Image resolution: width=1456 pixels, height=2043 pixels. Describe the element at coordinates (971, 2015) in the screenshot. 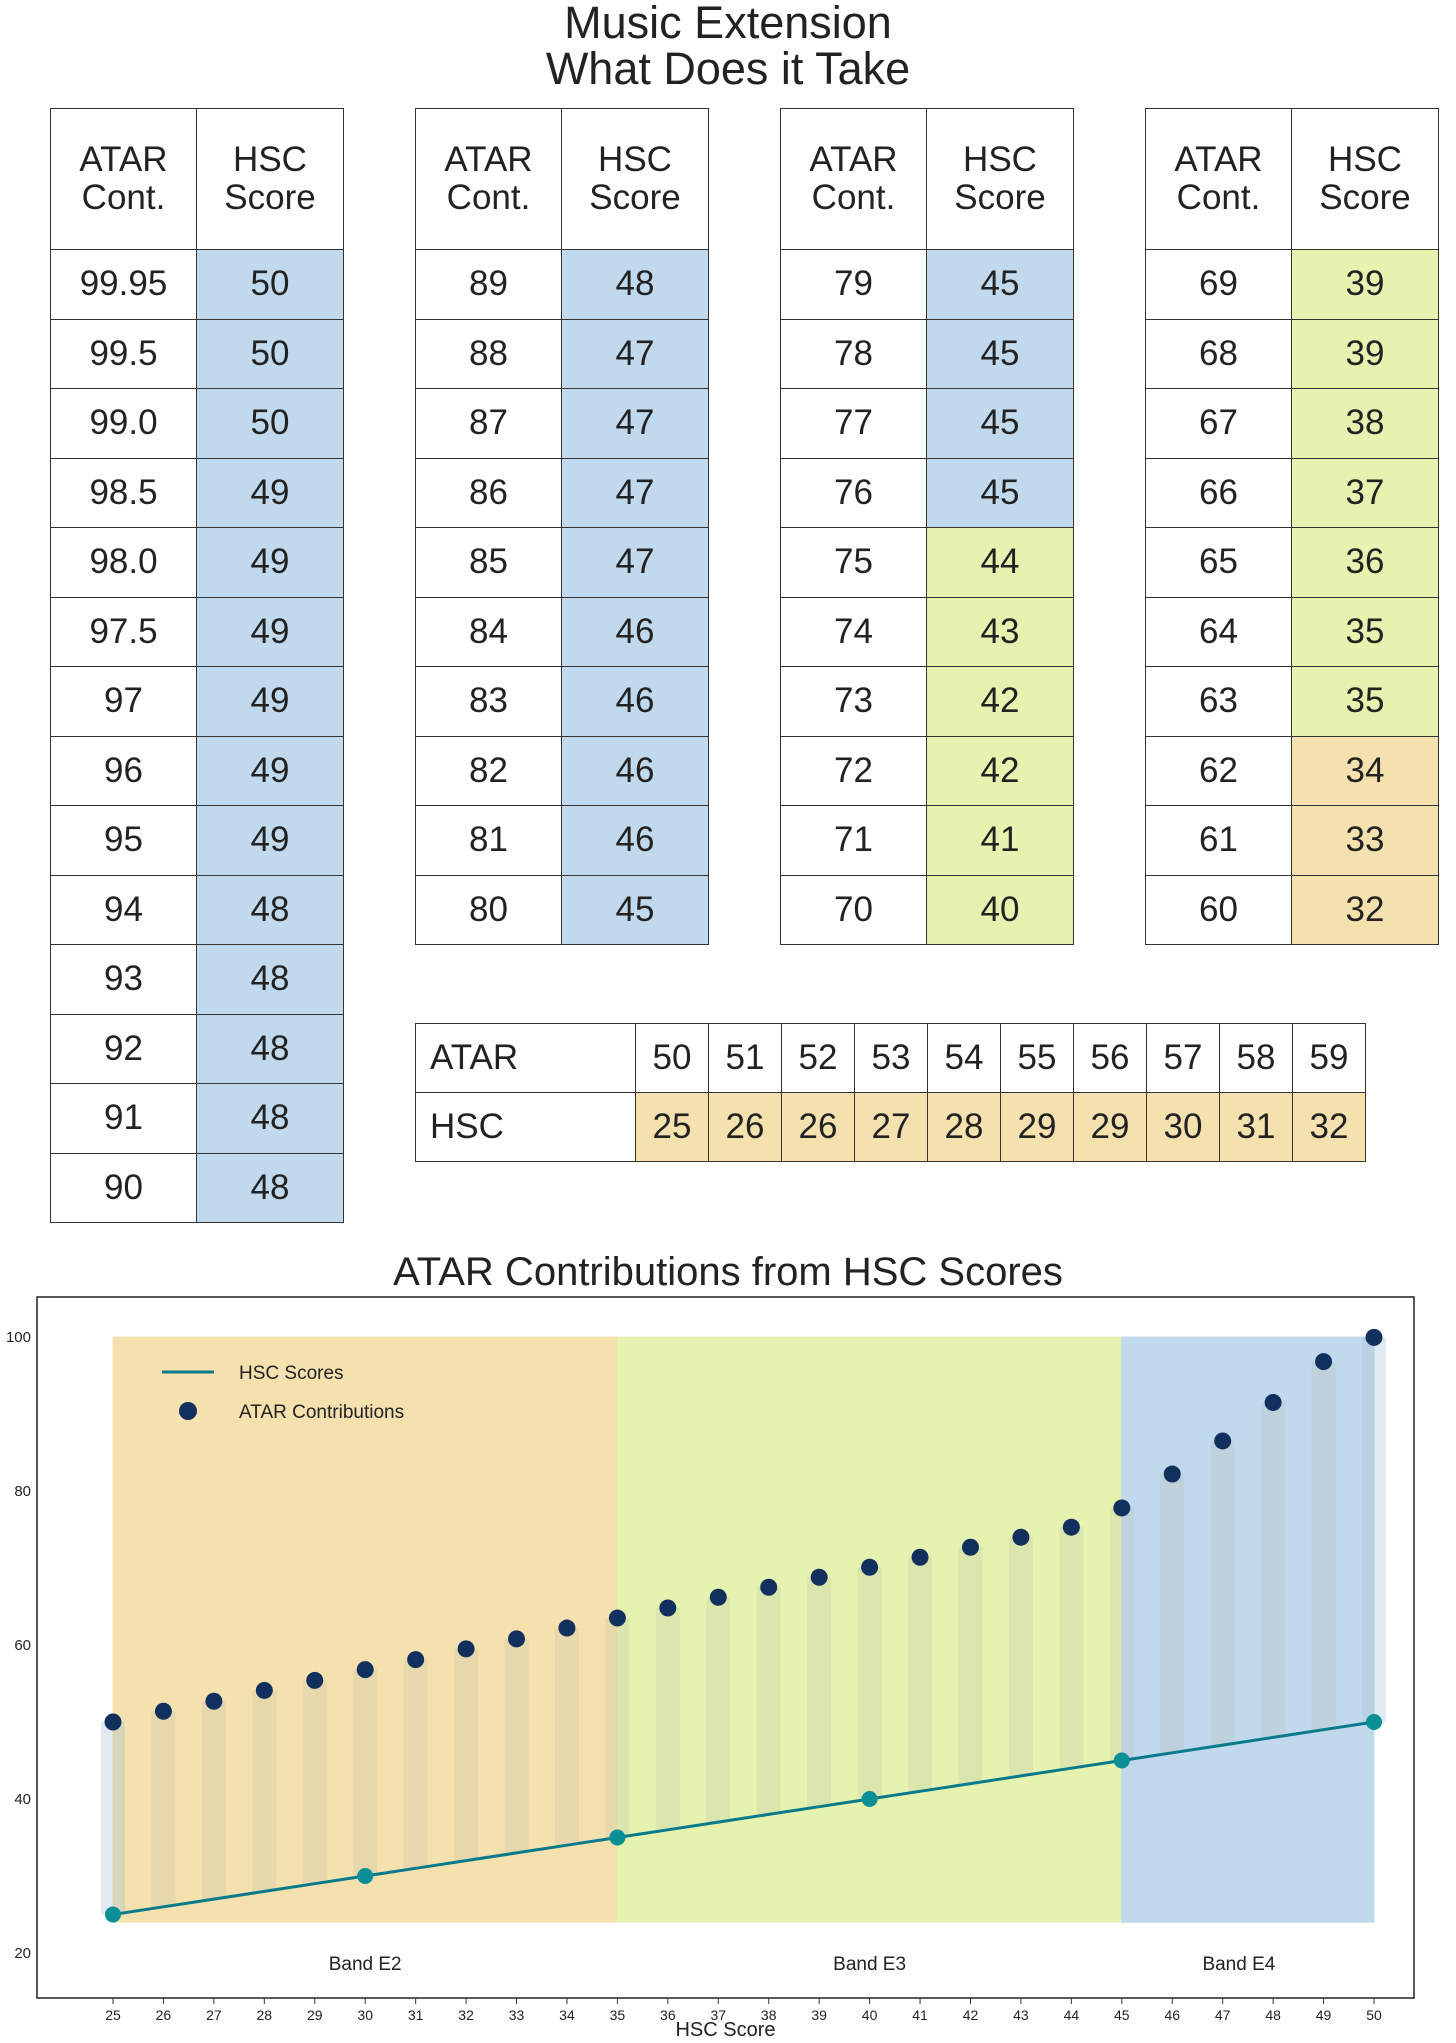

I see `x-tick-label: 42` at that location.